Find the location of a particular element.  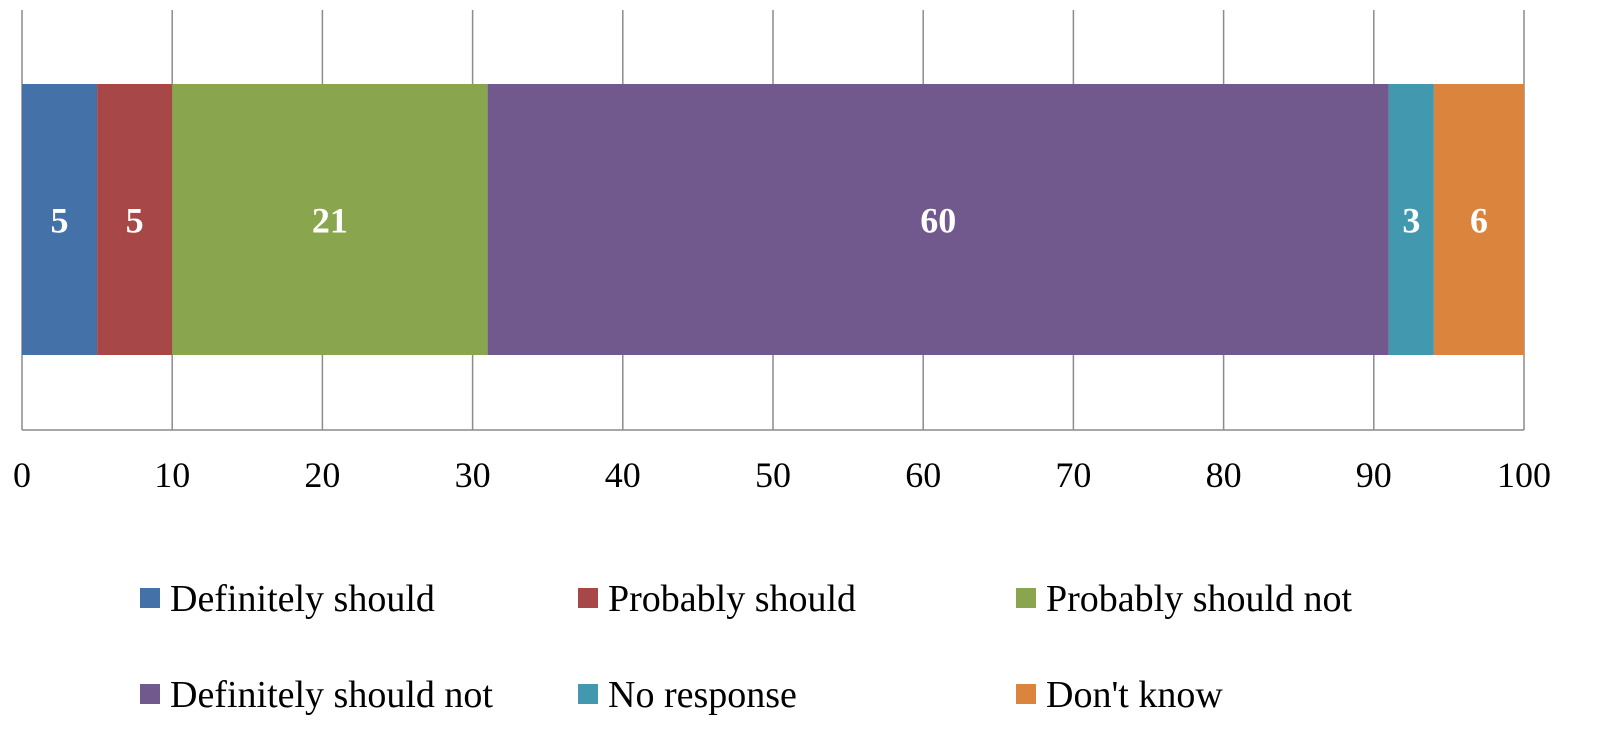

x-tick-label: 80 is located at coordinates (1224, 475).